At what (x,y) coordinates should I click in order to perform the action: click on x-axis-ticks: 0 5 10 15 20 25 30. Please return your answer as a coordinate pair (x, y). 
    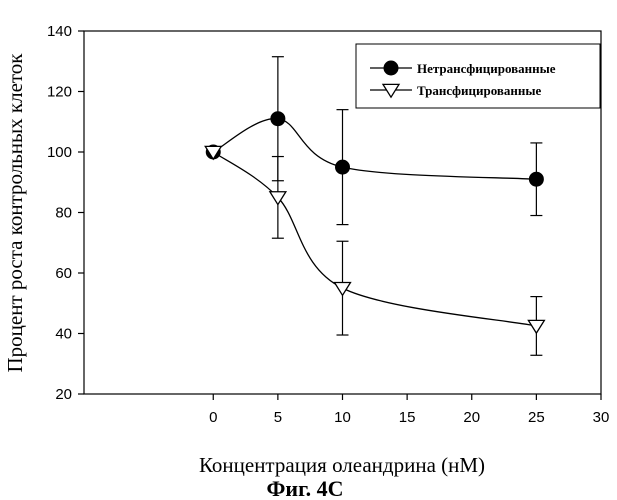
    Looking at the image, I should click on (409, 410).